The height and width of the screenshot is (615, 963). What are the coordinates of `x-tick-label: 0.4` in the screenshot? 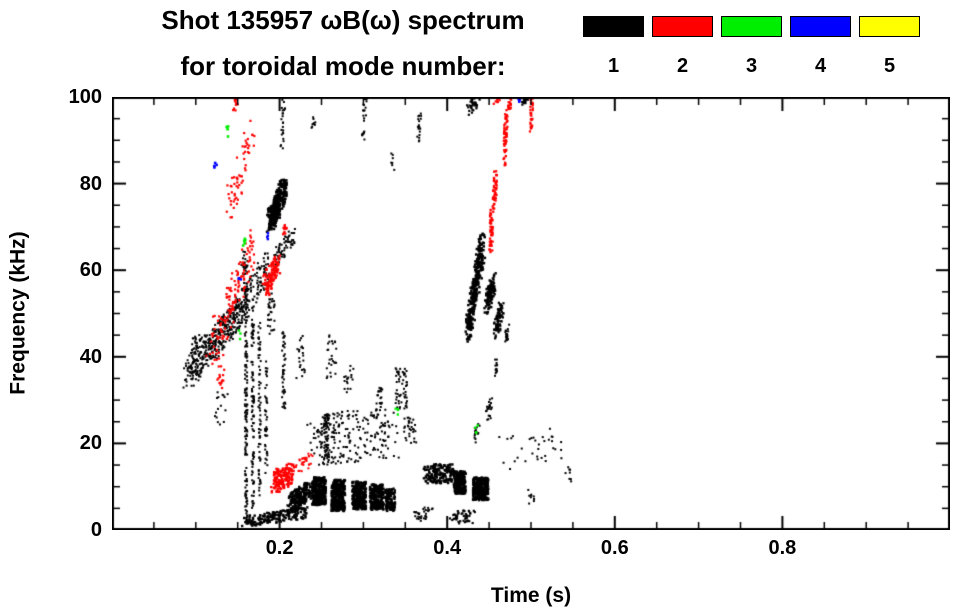 It's located at (447, 548).